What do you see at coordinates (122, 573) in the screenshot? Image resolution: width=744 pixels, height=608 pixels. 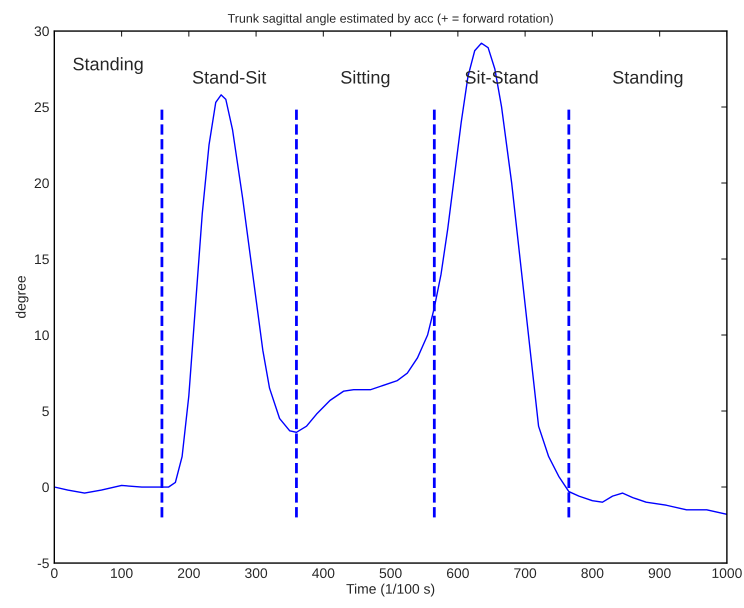 I see `x-tick-label: 100` at bounding box center [122, 573].